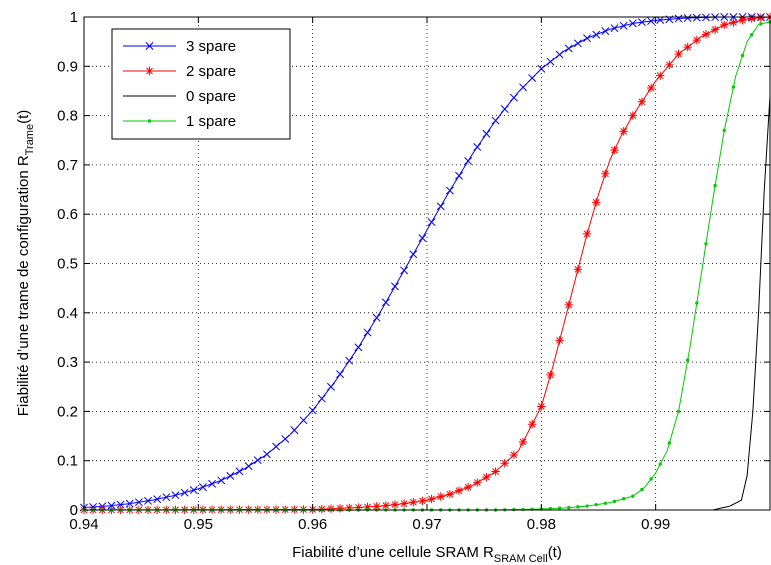 This screenshot has width=771, height=565. What do you see at coordinates (67, 165) in the screenshot?
I see `y-tick-label: 0.7` at bounding box center [67, 165].